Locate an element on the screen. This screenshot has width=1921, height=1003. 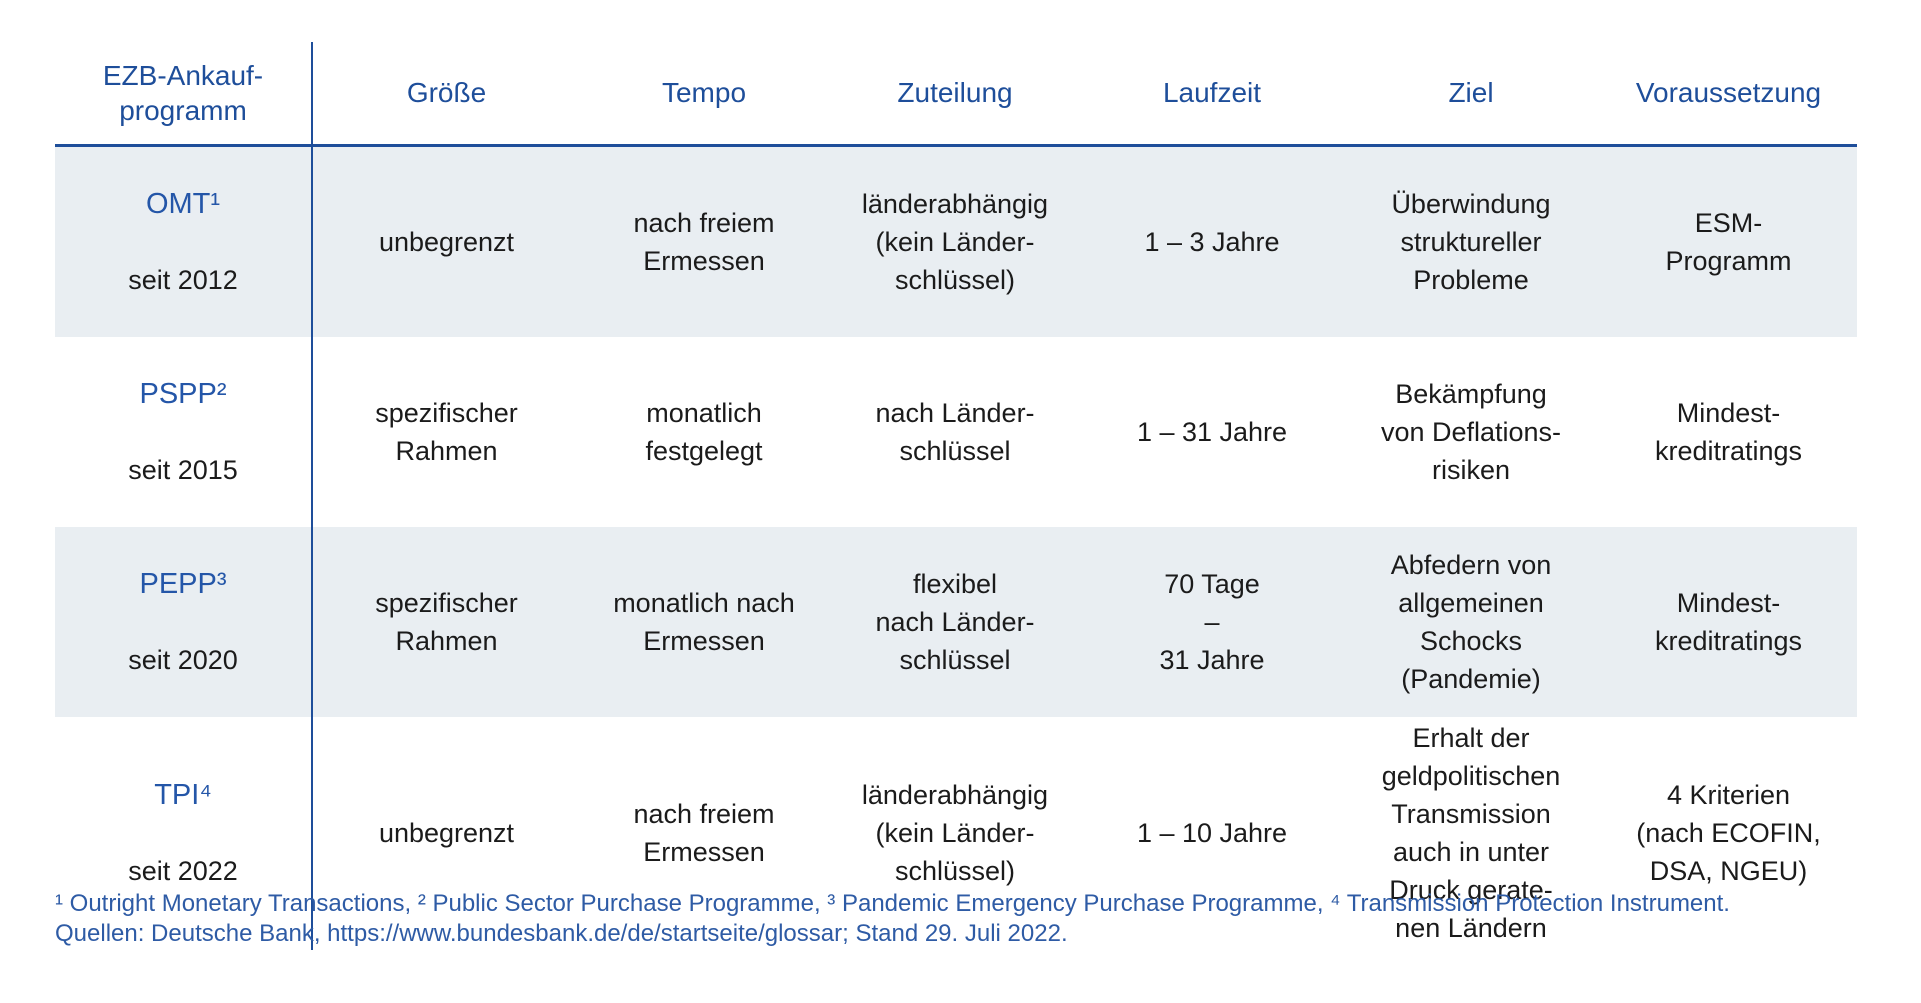
program-since: seit 2020 is located at coordinates (183, 659).